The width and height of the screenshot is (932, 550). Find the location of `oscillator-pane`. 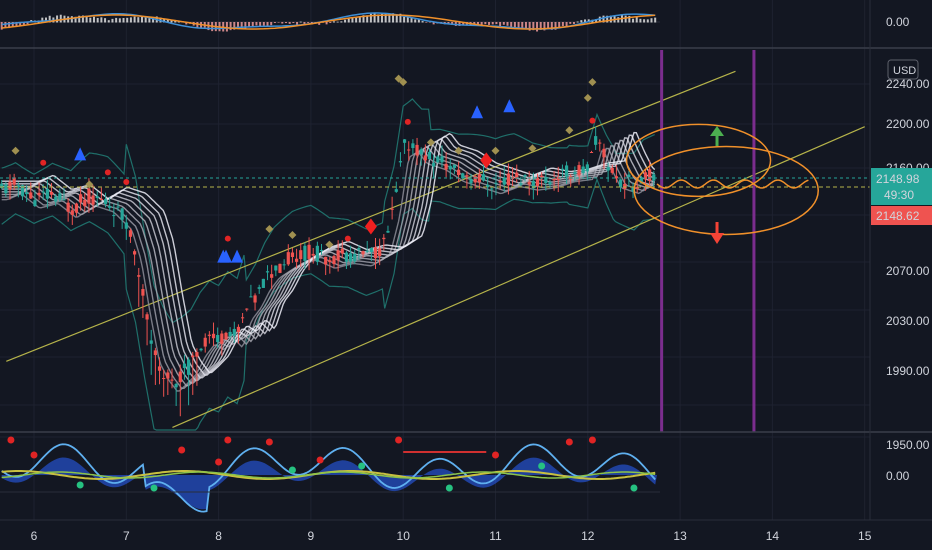

oscillator-pane is located at coordinates (330, 474).